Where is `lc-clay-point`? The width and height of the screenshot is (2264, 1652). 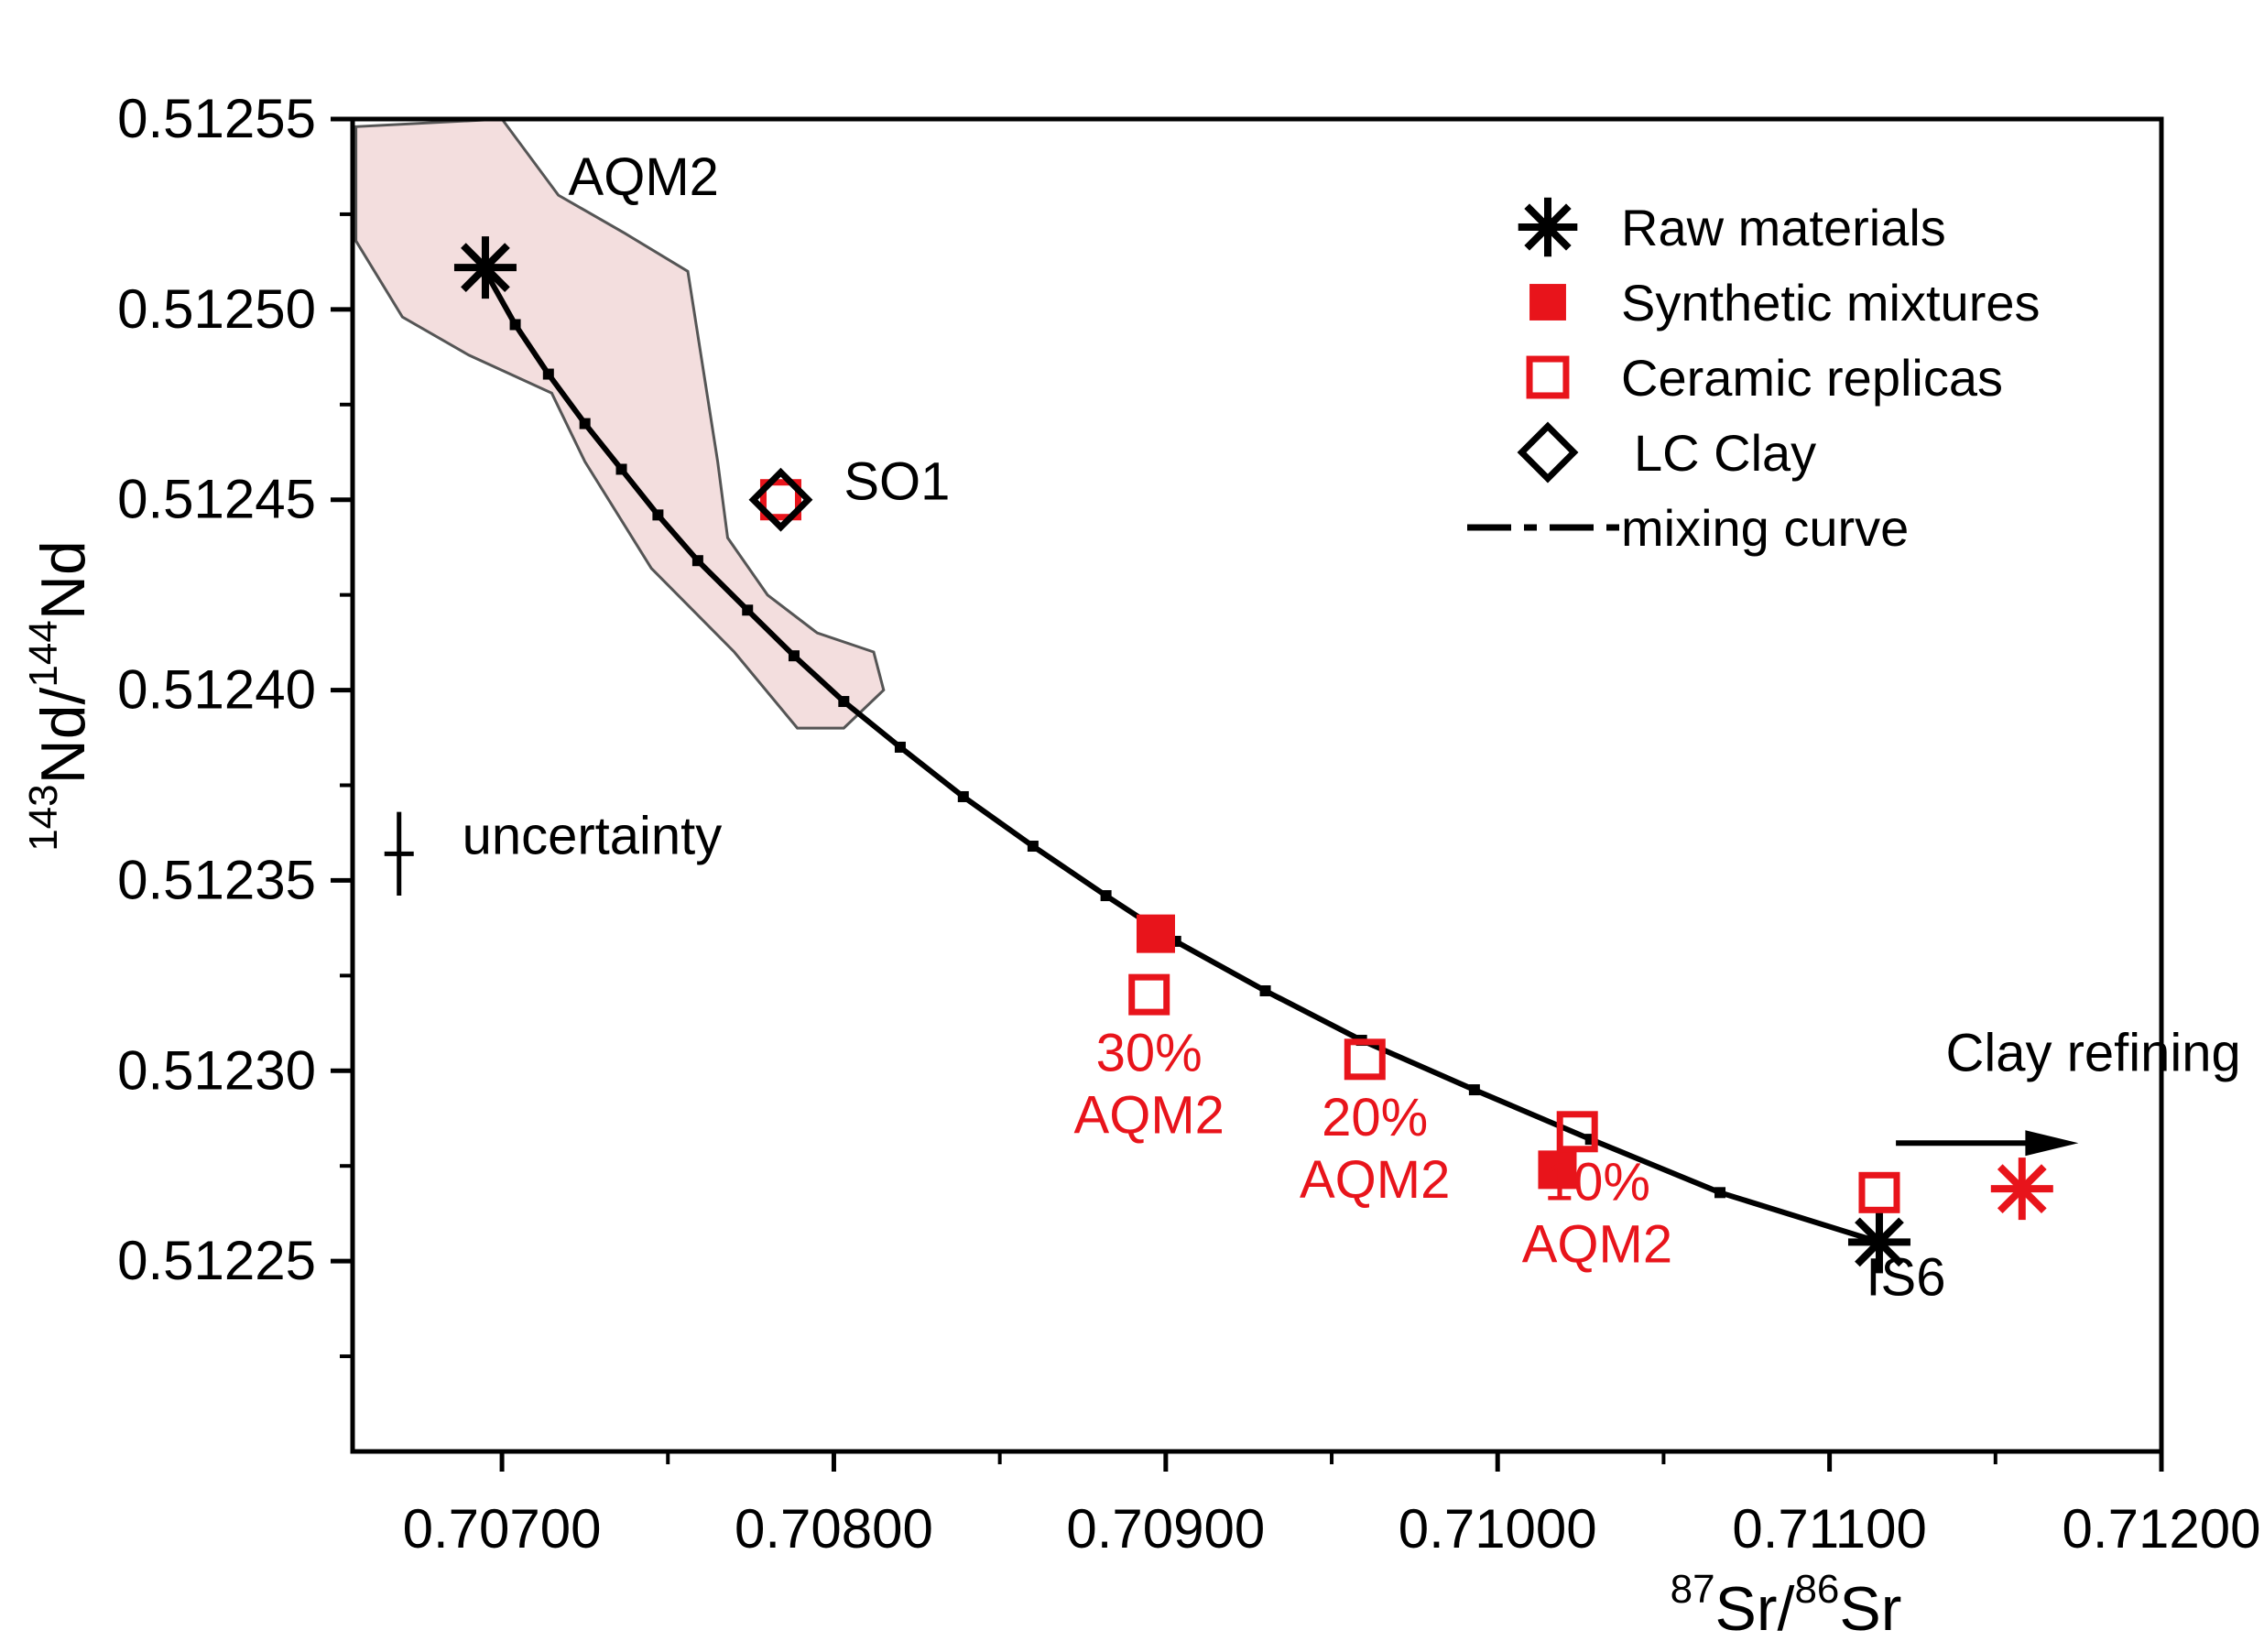
lc-clay-point is located at coordinates (780, 500).